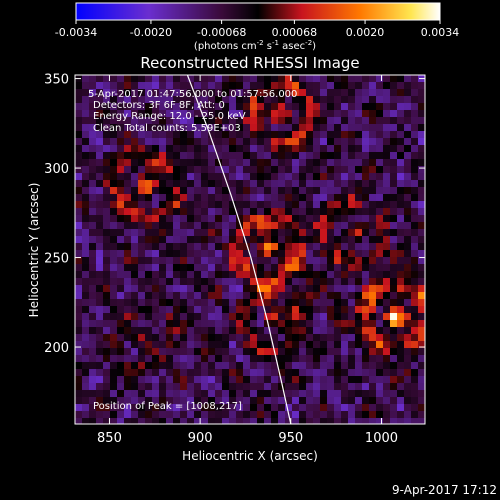  I want to click on footer-timestamp: 9-Apr-2017 17:12, so click(444, 490).